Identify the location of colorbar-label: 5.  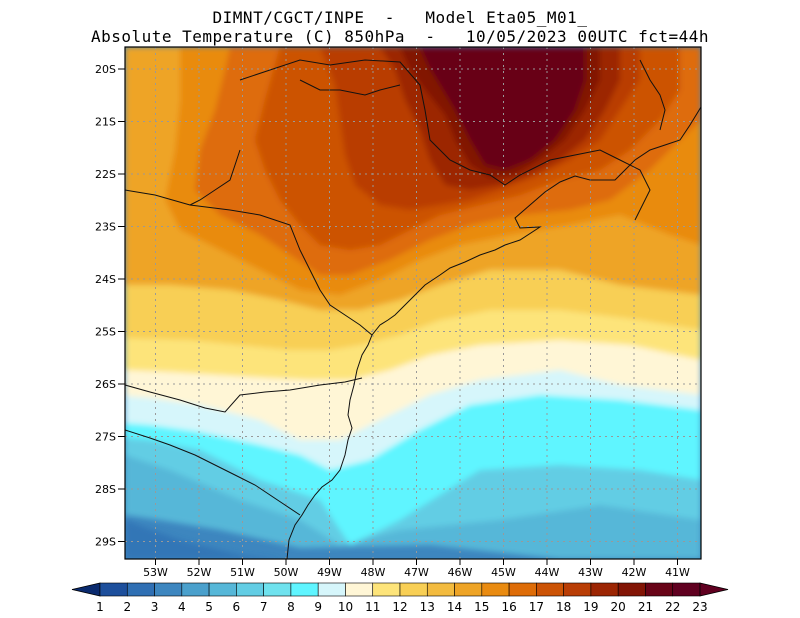
(209, 607).